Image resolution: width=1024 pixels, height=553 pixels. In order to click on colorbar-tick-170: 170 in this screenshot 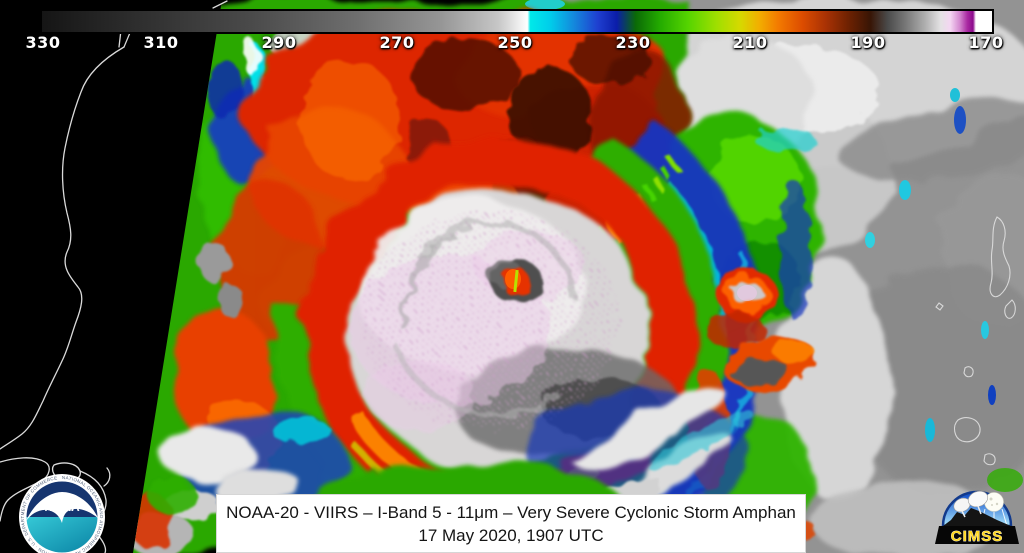, I will do `click(986, 42)`.